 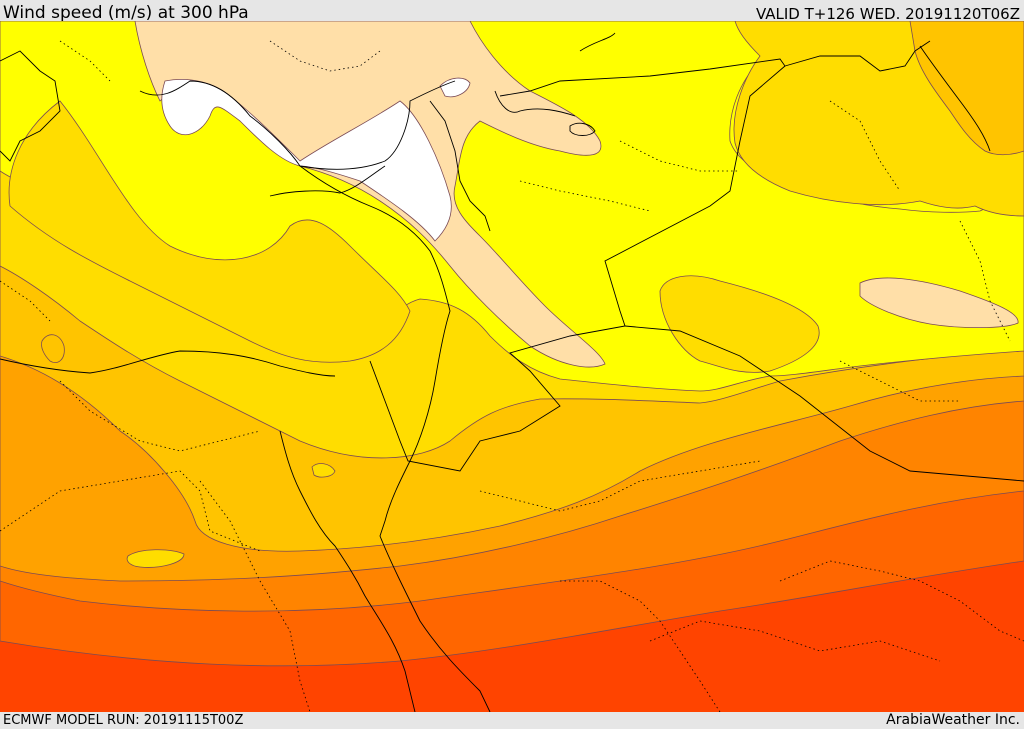 What do you see at coordinates (953, 720) in the screenshot?
I see `credit-label: ArabiaWeather Inc.` at bounding box center [953, 720].